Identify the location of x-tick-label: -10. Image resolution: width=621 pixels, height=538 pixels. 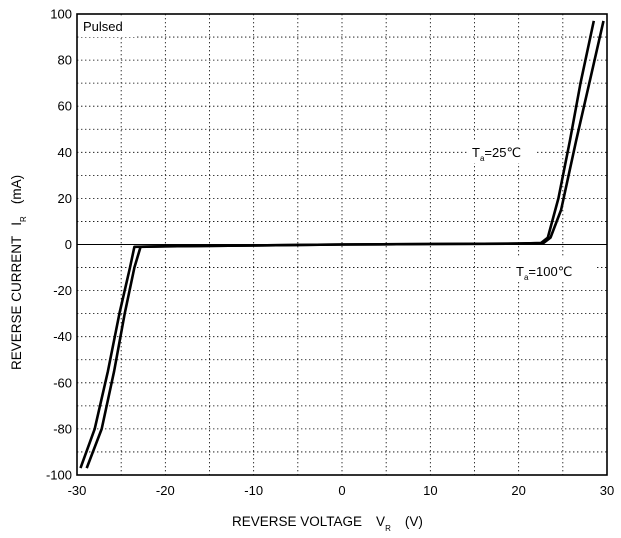
(253, 490).